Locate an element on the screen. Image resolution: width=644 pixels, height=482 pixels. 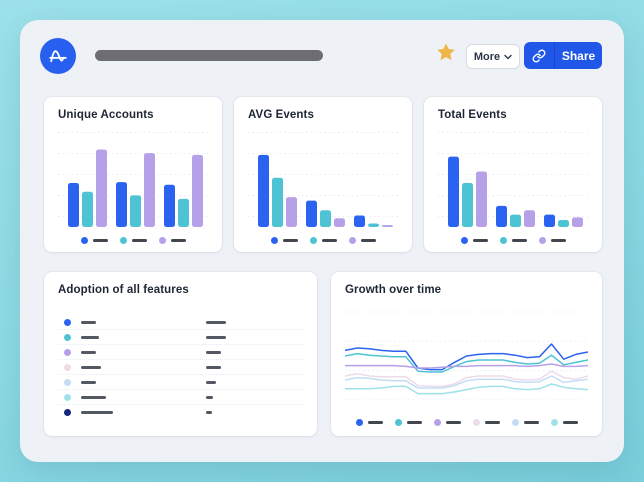
card-title: Adoption of all features is located at coordinates (123, 290).